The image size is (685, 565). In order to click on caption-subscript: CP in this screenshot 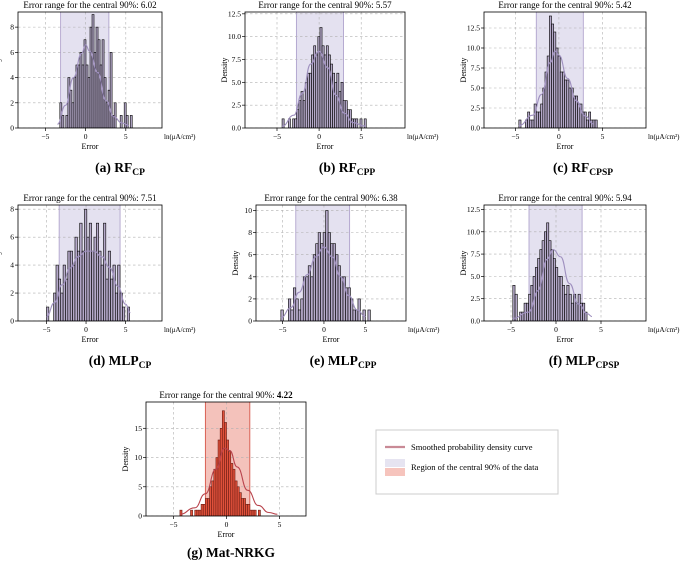, I will do `click(138, 173)`.